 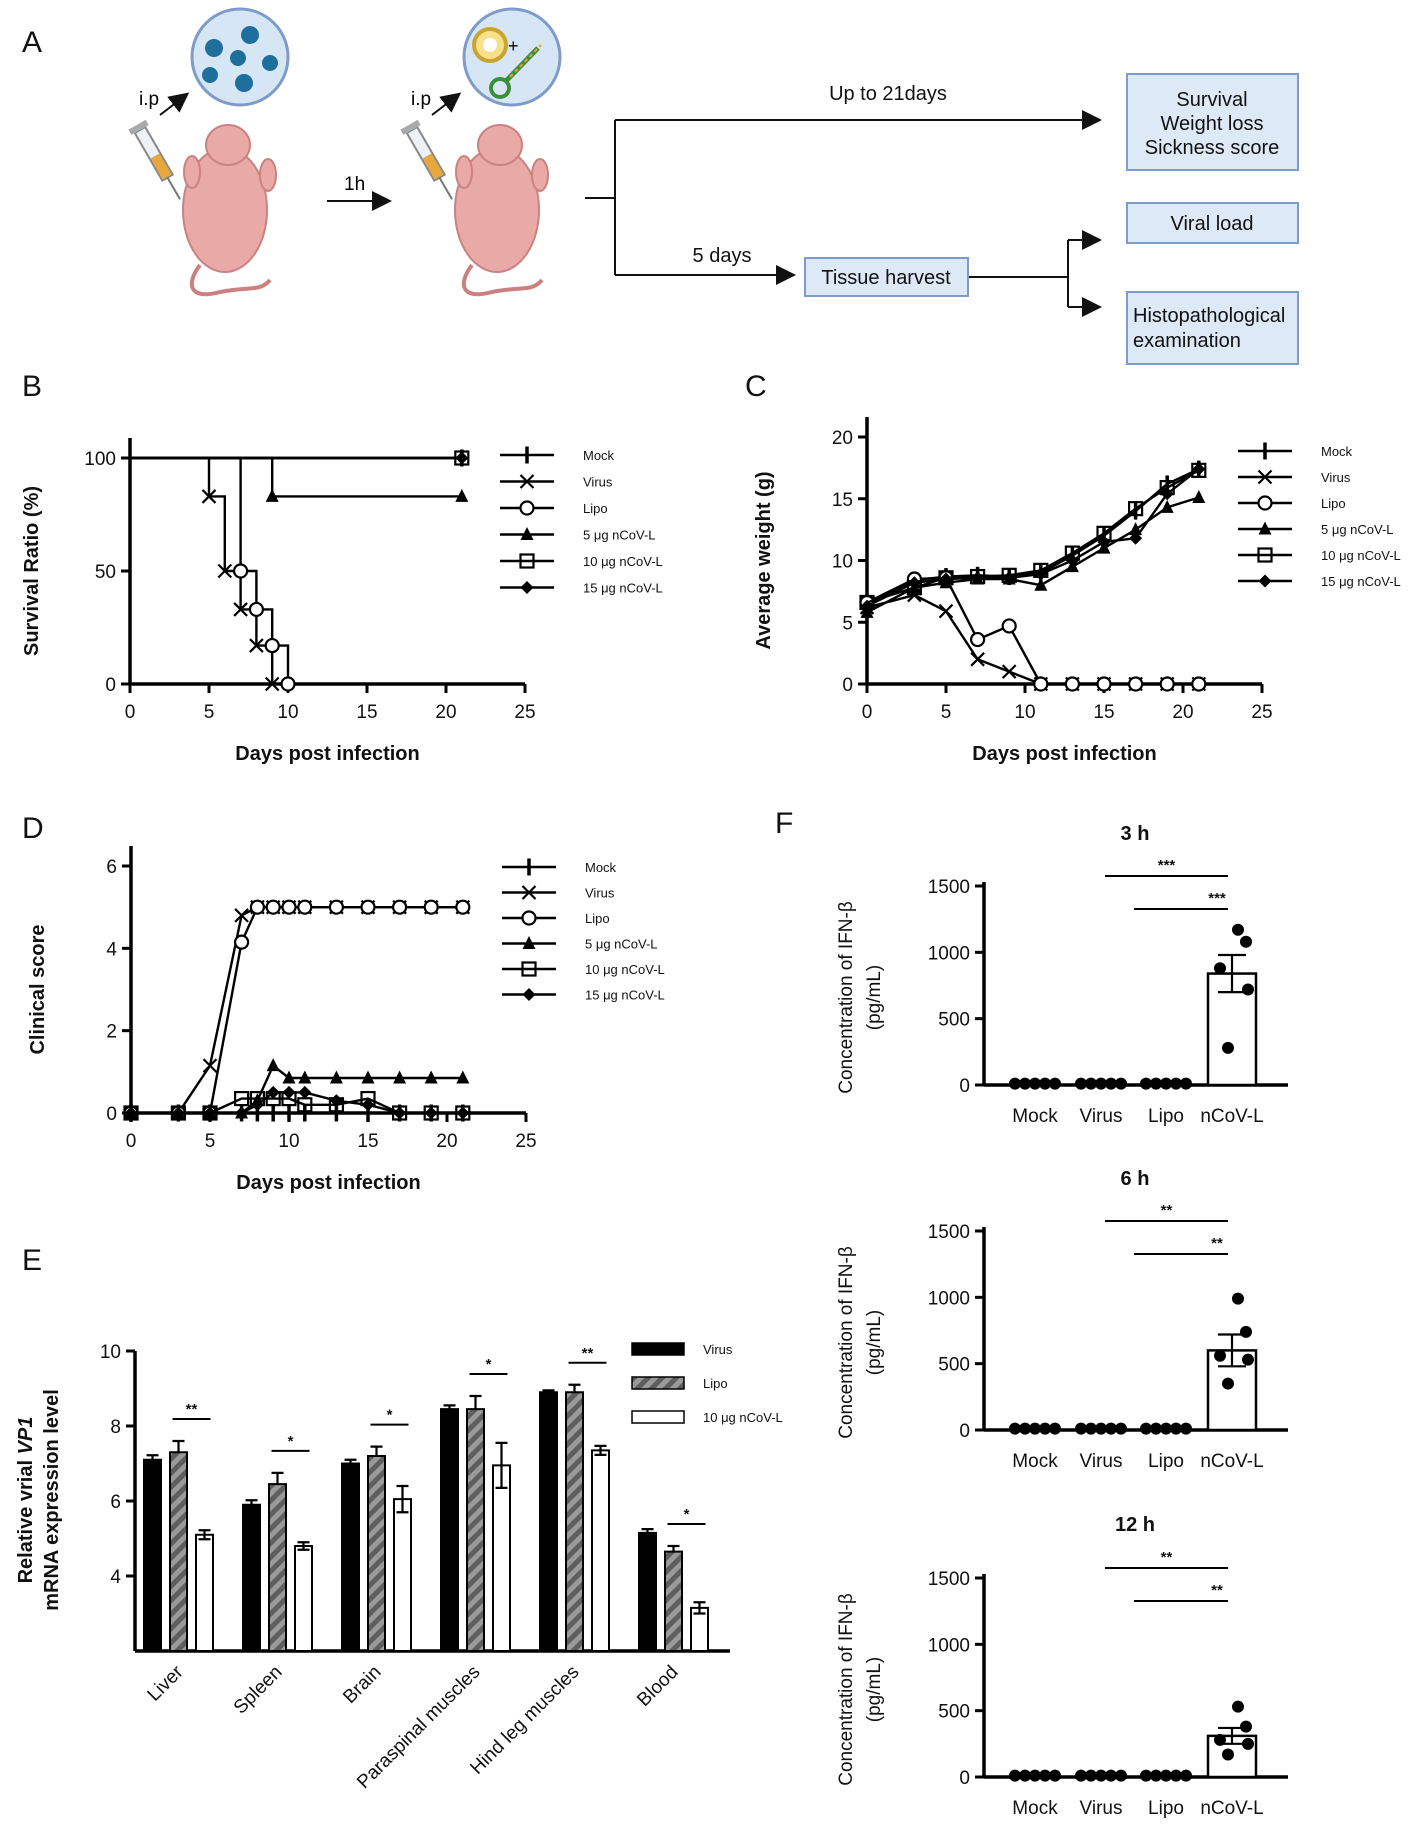 What do you see at coordinates (297, 1102) in the screenshot?
I see `series-15-ug-ncov-l` at bounding box center [297, 1102].